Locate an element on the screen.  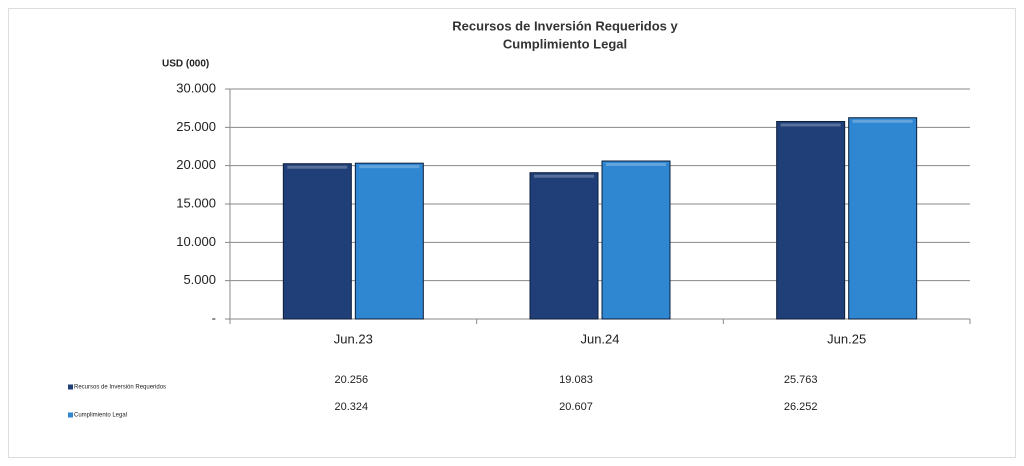
data-table-value: 25.763 is located at coordinates (801, 380).